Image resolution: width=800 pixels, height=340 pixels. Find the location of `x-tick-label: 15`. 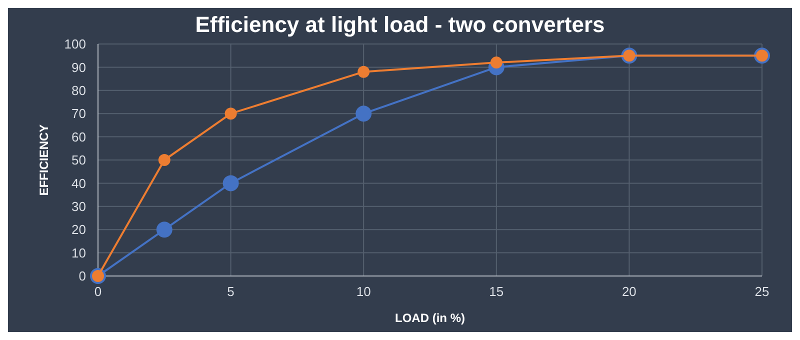

x-tick-label: 15 is located at coordinates (496, 291).